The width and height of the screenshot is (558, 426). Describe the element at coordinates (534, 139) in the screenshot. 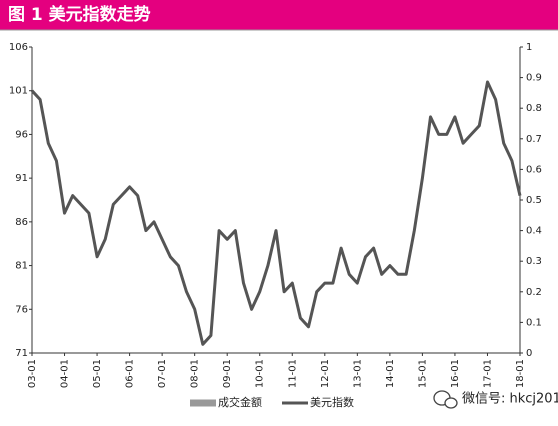

I see `y2-tick-label: 0.7` at that location.